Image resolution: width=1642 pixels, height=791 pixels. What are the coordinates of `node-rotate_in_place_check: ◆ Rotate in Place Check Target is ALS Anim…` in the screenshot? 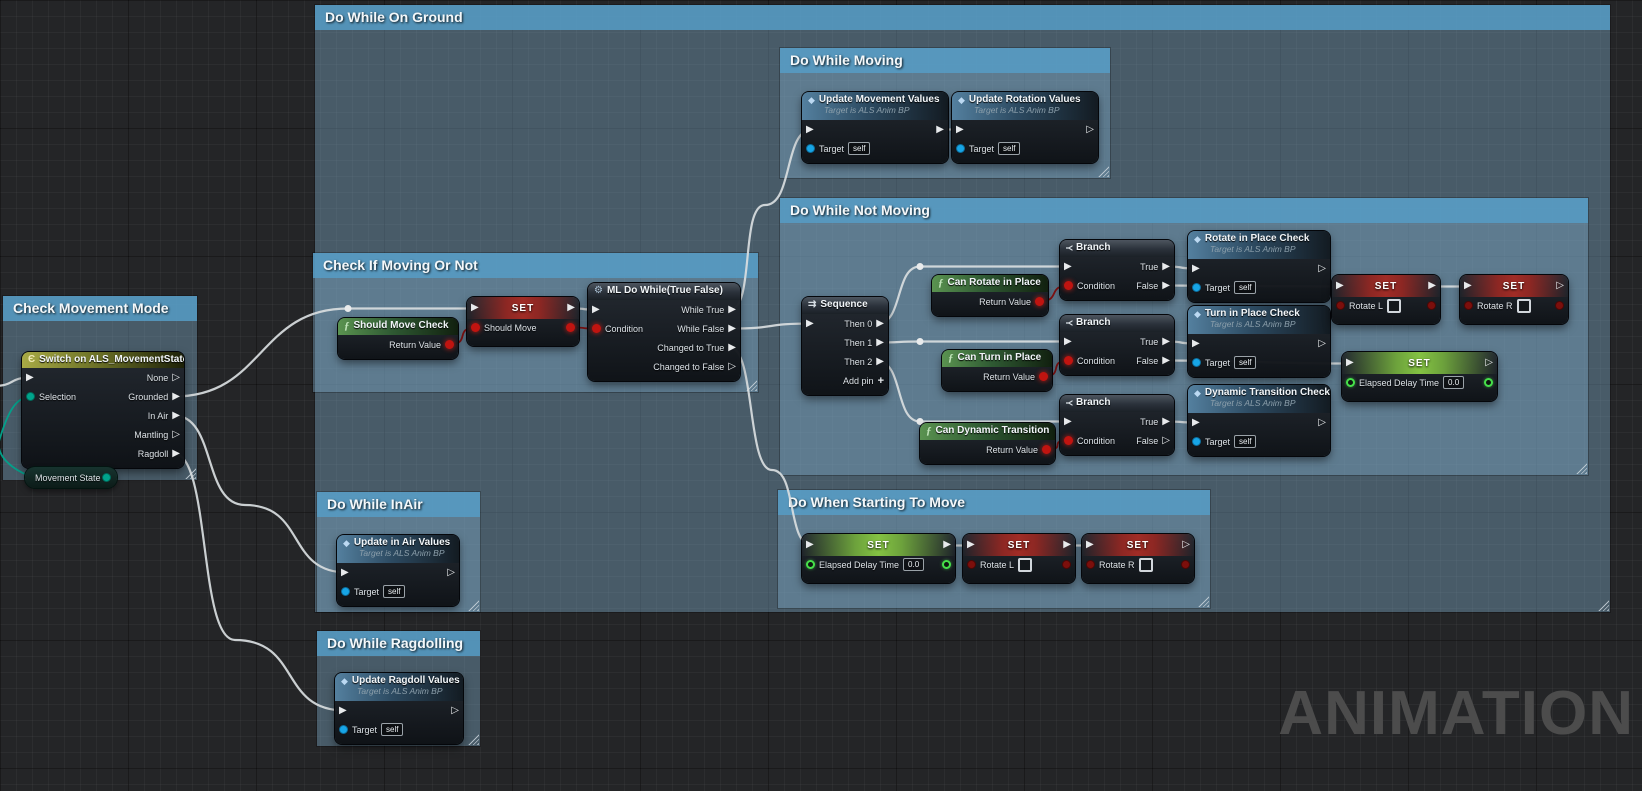 It's located at (1259, 266).